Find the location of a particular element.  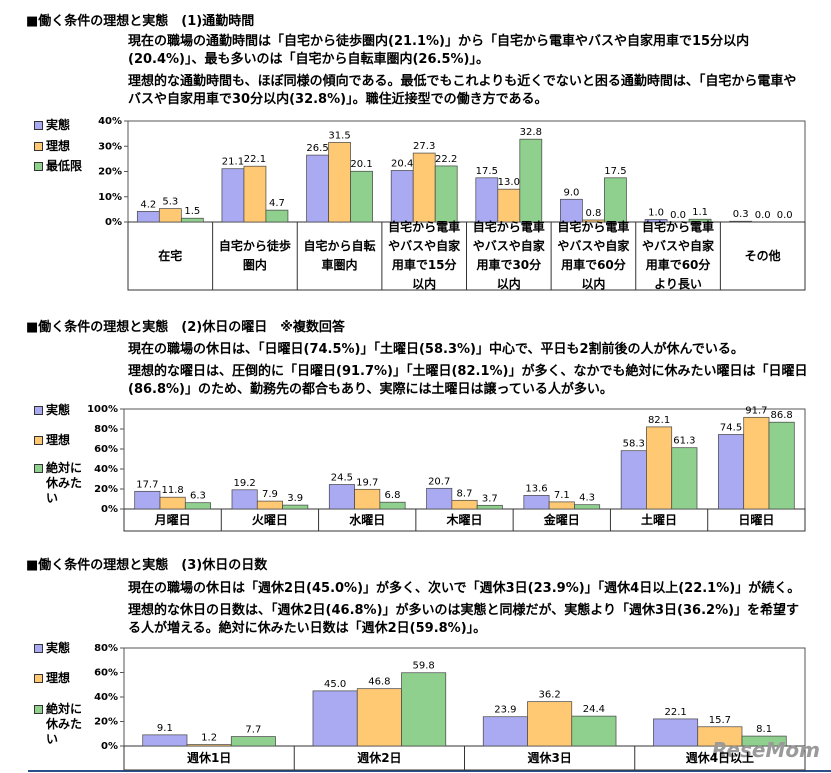

x-tick-label: 自宅から自転車圏内 is located at coordinates (339, 255).